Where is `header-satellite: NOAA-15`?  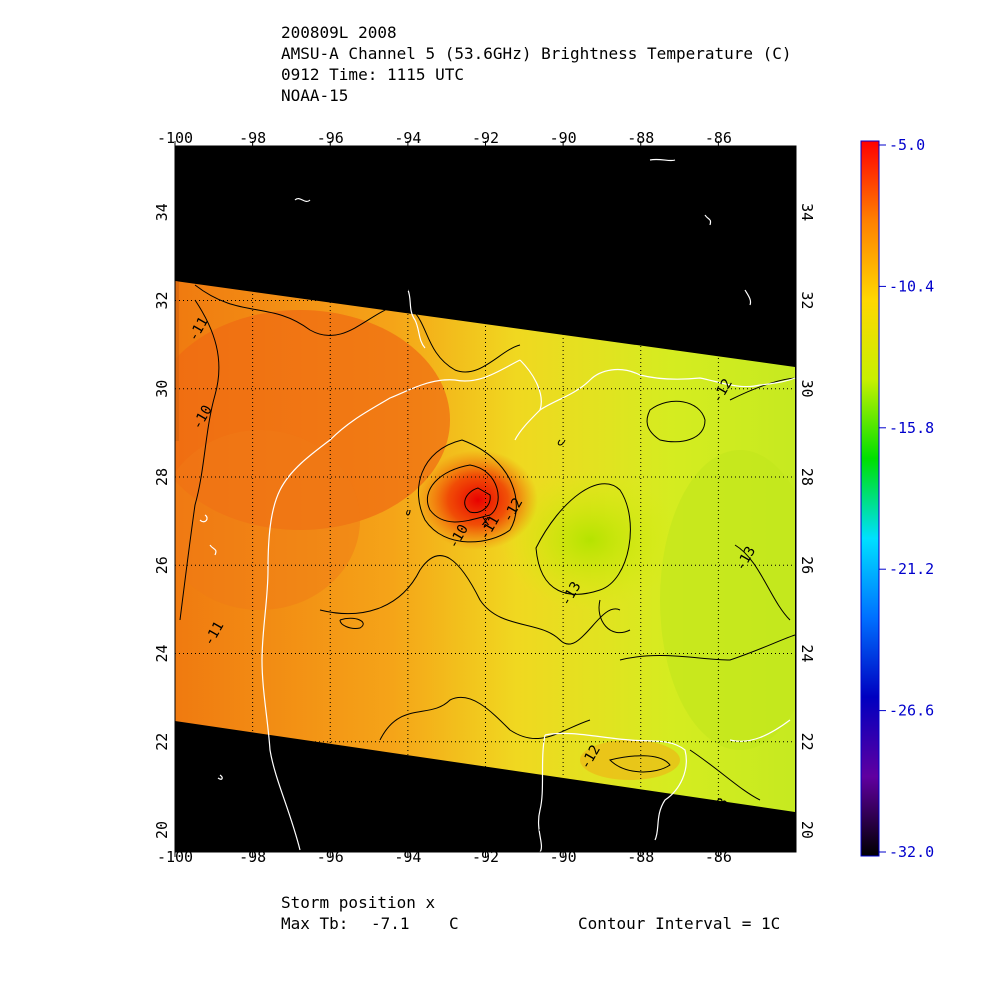 header-satellite: NOAA-15 is located at coordinates (315, 95).